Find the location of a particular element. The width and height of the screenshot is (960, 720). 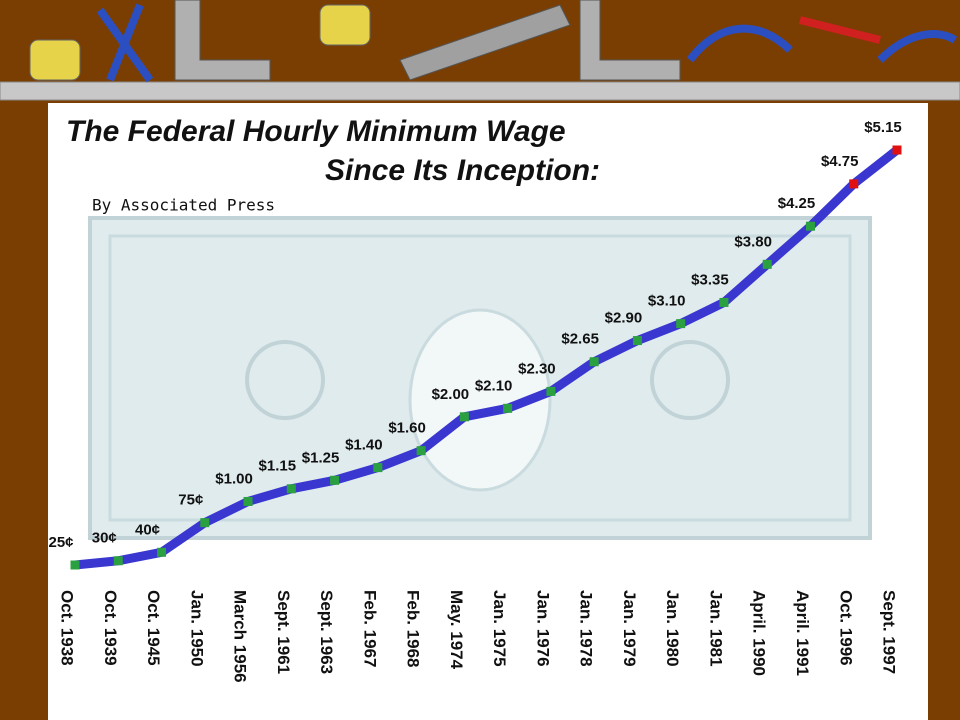

x-tick-label: Jan. 1976 is located at coordinates (542, 628).